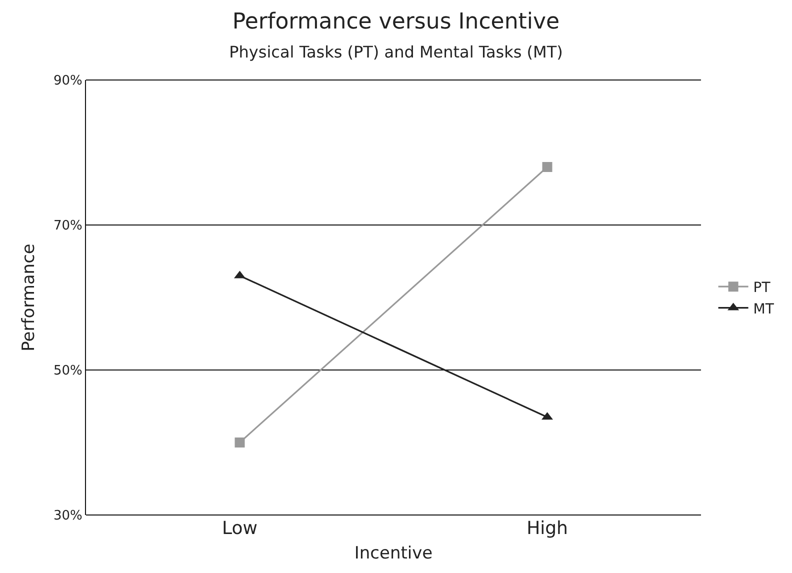 This screenshot has height=573, width=792. I want to click on y-tick-label: 50%, so click(67, 371).